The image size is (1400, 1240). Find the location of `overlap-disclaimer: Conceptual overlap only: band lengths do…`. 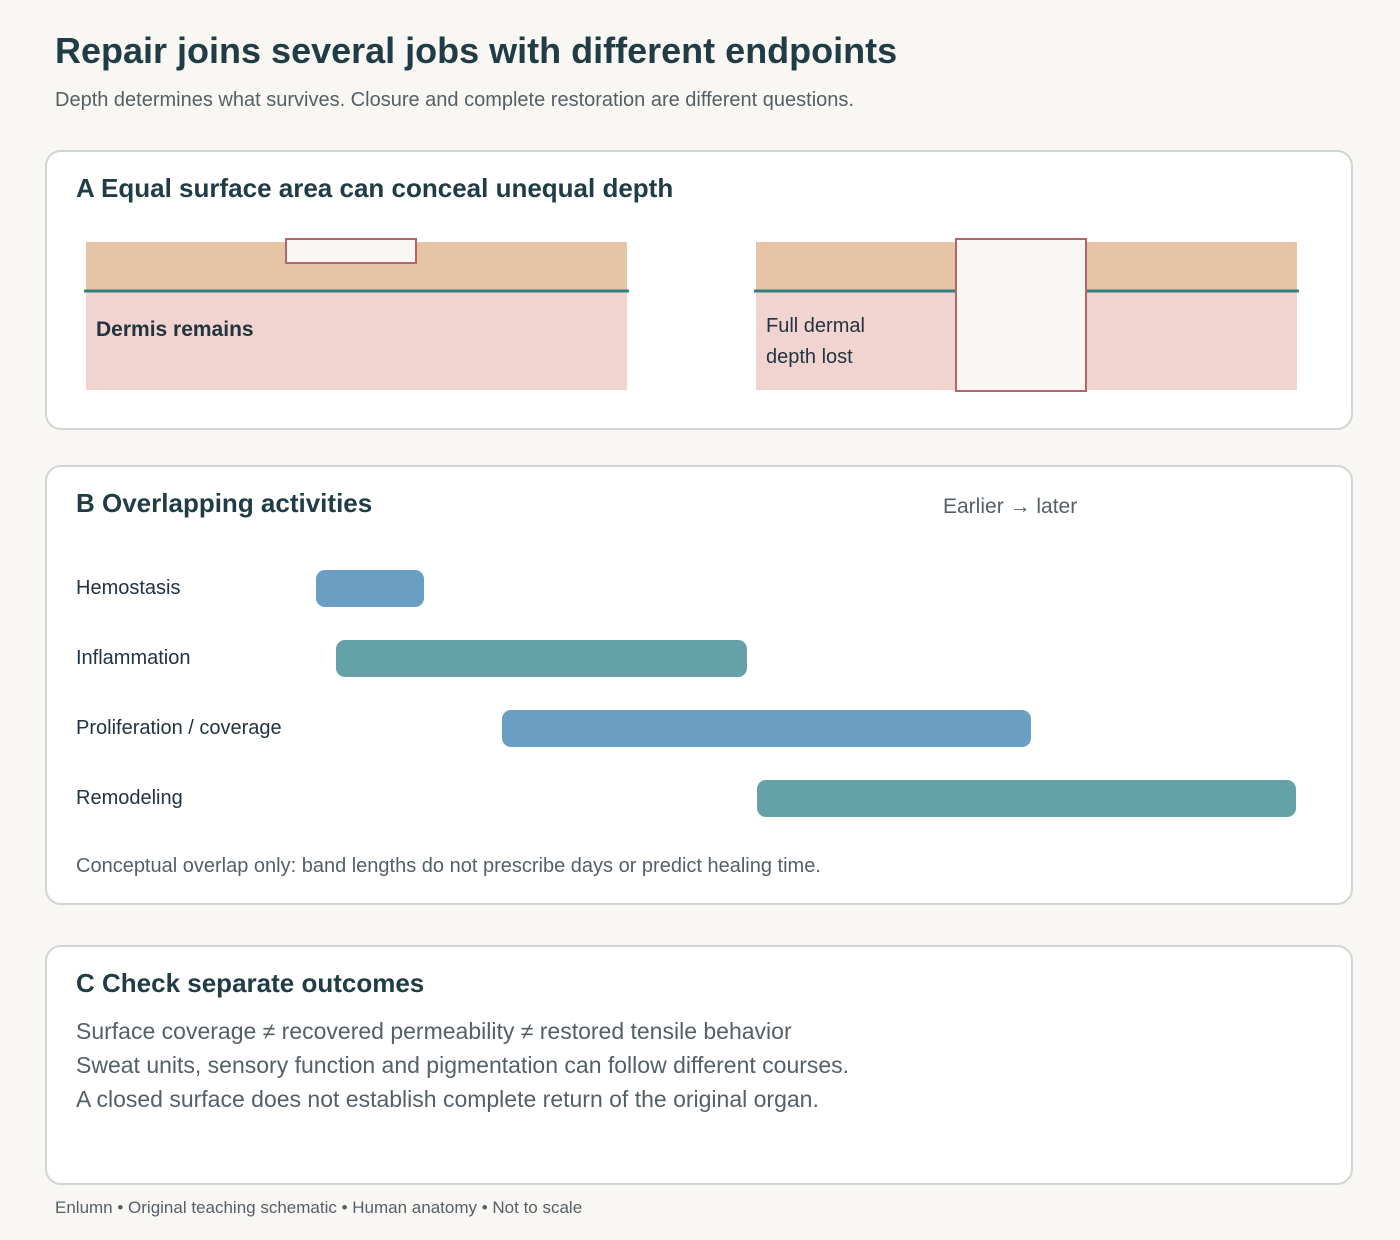

overlap-disclaimer: Conceptual overlap only: band lengths do… is located at coordinates (448, 866).